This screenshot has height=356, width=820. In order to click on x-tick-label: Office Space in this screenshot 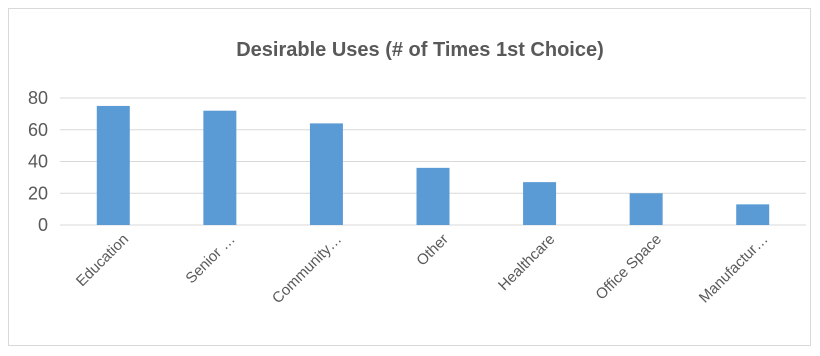, I will do `click(628, 267)`.